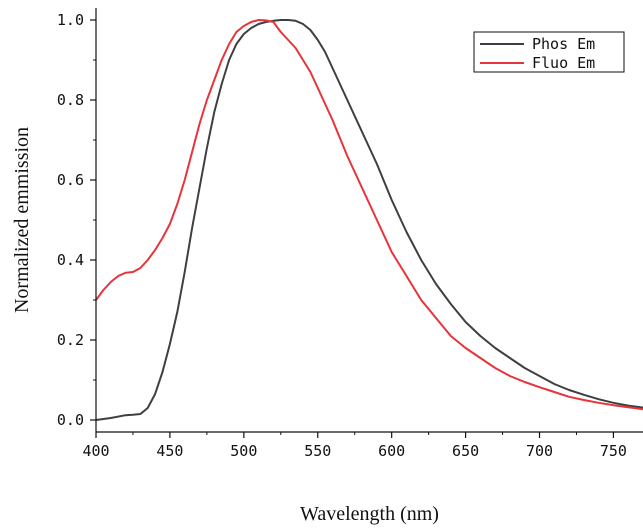 This screenshot has height=529, width=643. Describe the element at coordinates (354, 446) in the screenshot. I see `x-ticks: 400 450 500 550 600 650 700 750` at that location.